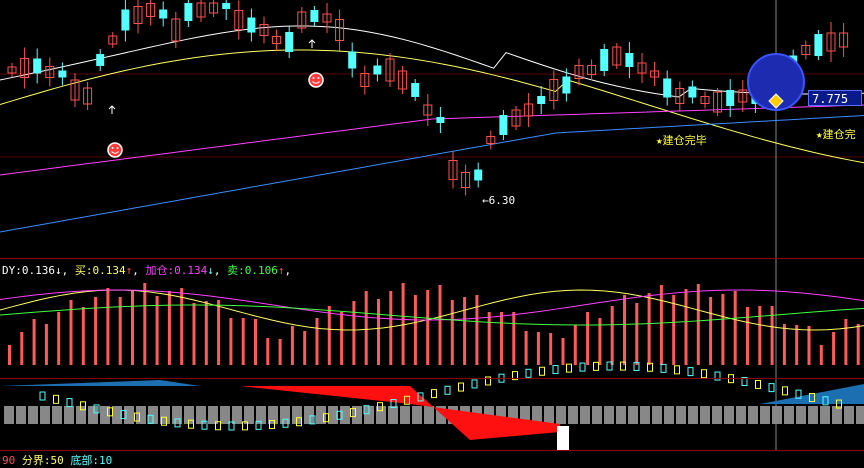 Image resolution: width=864 pixels, height=468 pixels. What do you see at coordinates (836, 134) in the screenshot?
I see `build-complete-label: ★建仓完` at bounding box center [836, 134].